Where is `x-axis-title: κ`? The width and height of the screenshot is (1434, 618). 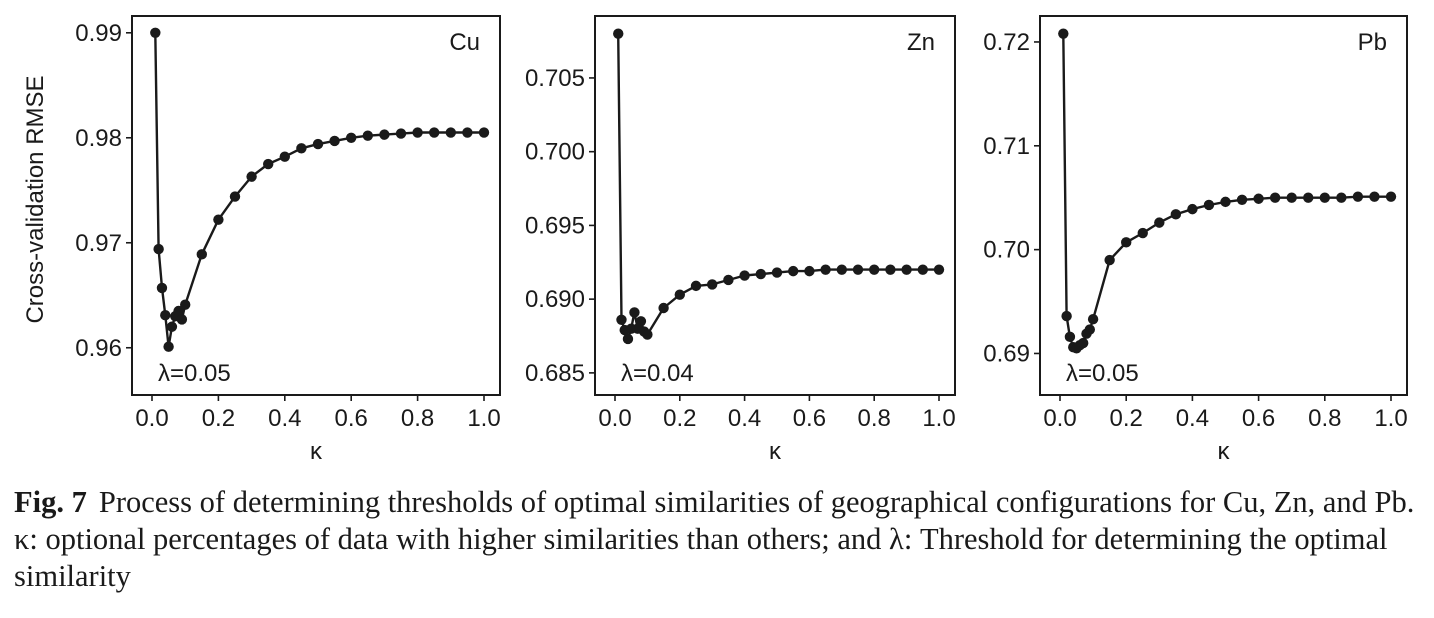 x-axis-title: κ is located at coordinates (1224, 451).